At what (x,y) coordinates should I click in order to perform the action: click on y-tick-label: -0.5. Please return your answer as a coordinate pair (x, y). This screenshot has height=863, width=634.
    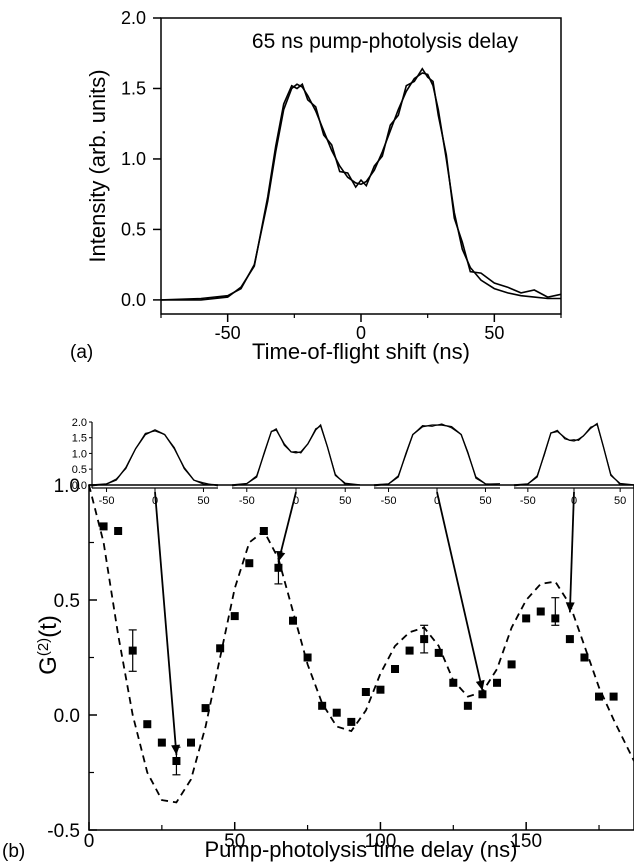
    Looking at the image, I should click on (63, 831).